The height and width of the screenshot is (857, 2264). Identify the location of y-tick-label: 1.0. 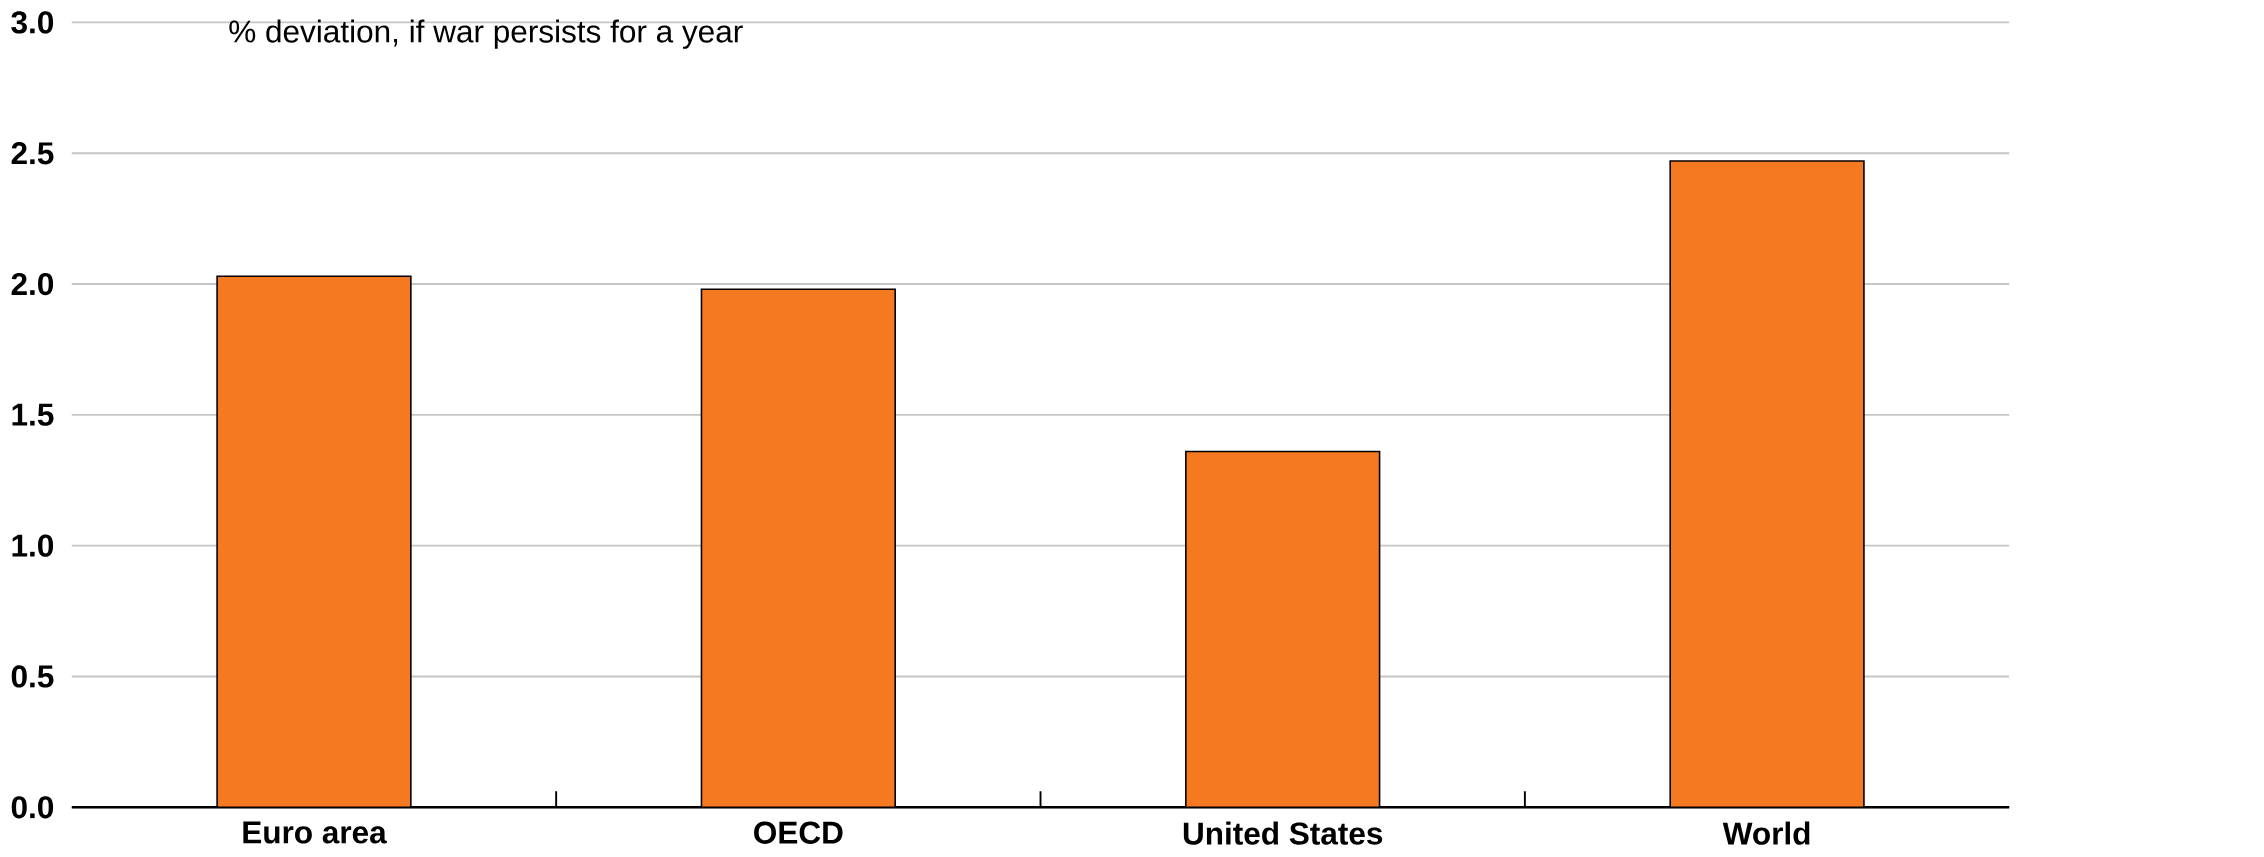
(33, 545).